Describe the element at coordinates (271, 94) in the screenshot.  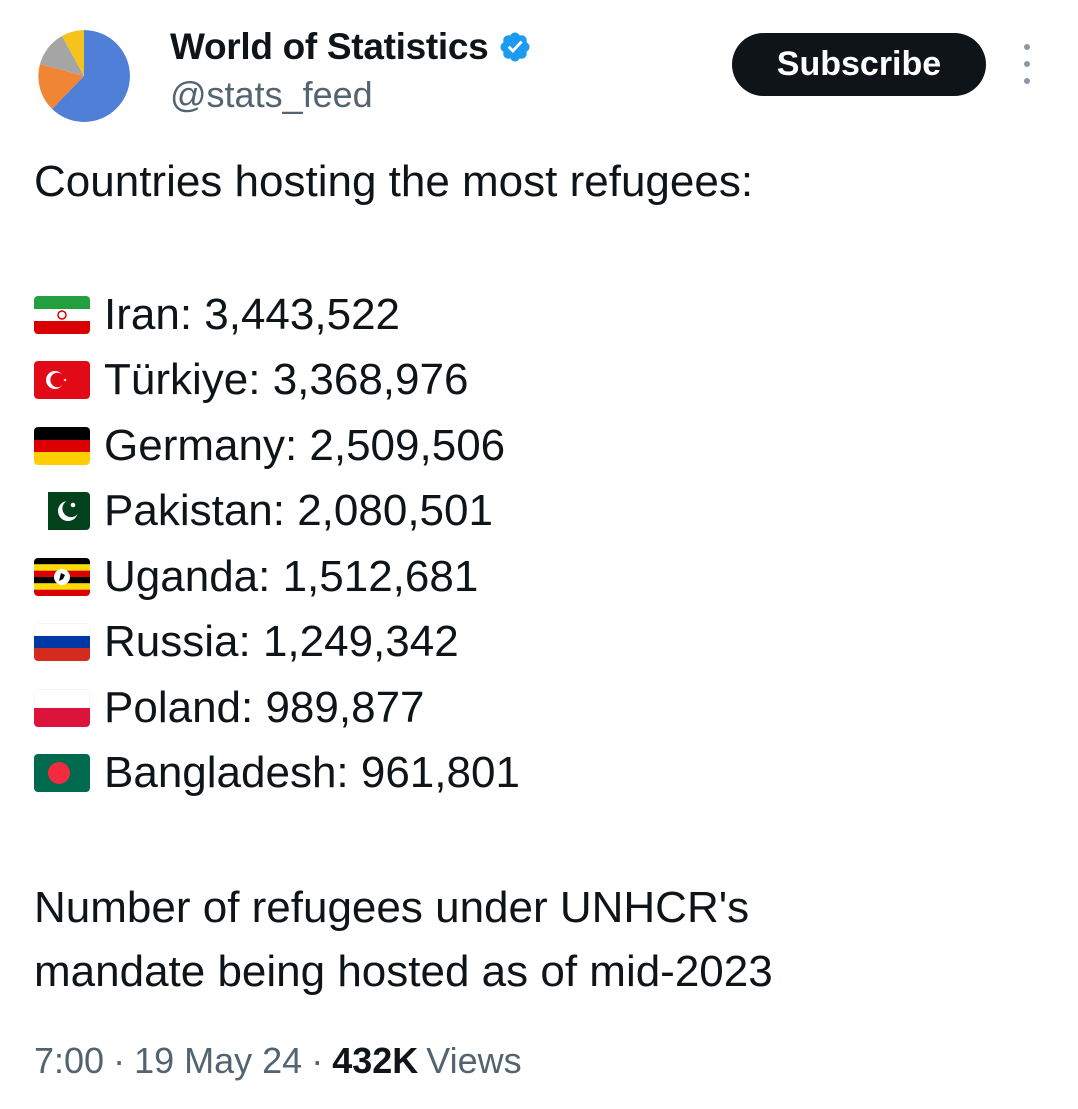
I see `handle: @stats_feed` at that location.